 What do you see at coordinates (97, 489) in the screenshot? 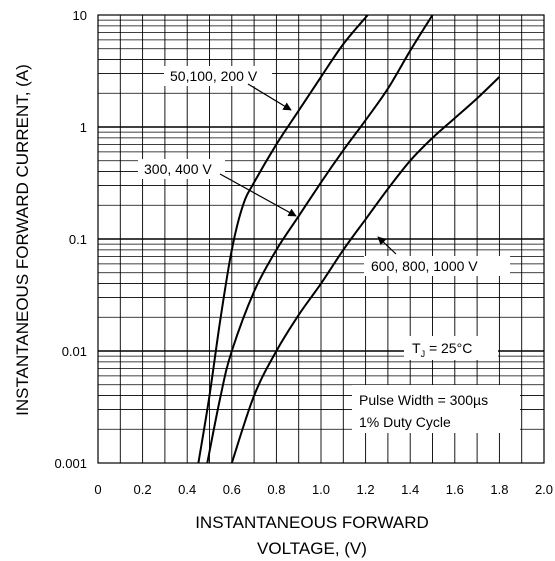
I see `x-tick-label: 0` at bounding box center [97, 489].